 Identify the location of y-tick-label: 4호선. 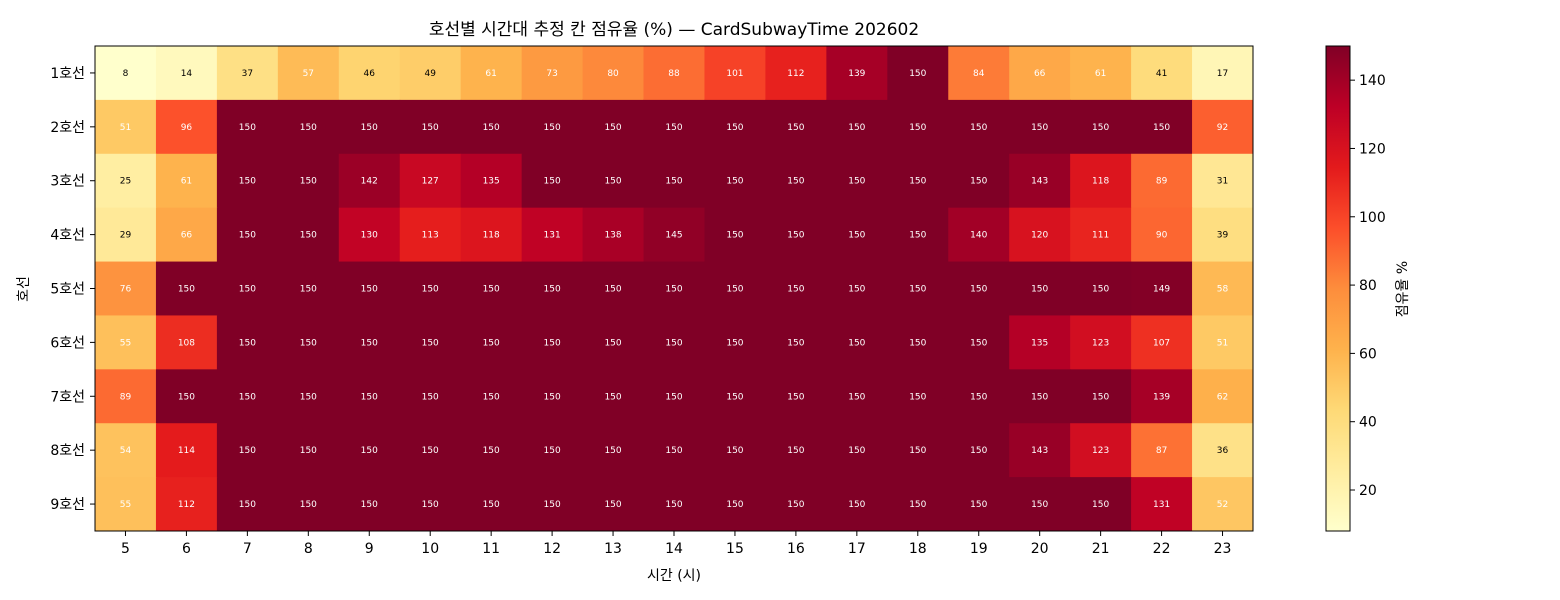
(67, 236).